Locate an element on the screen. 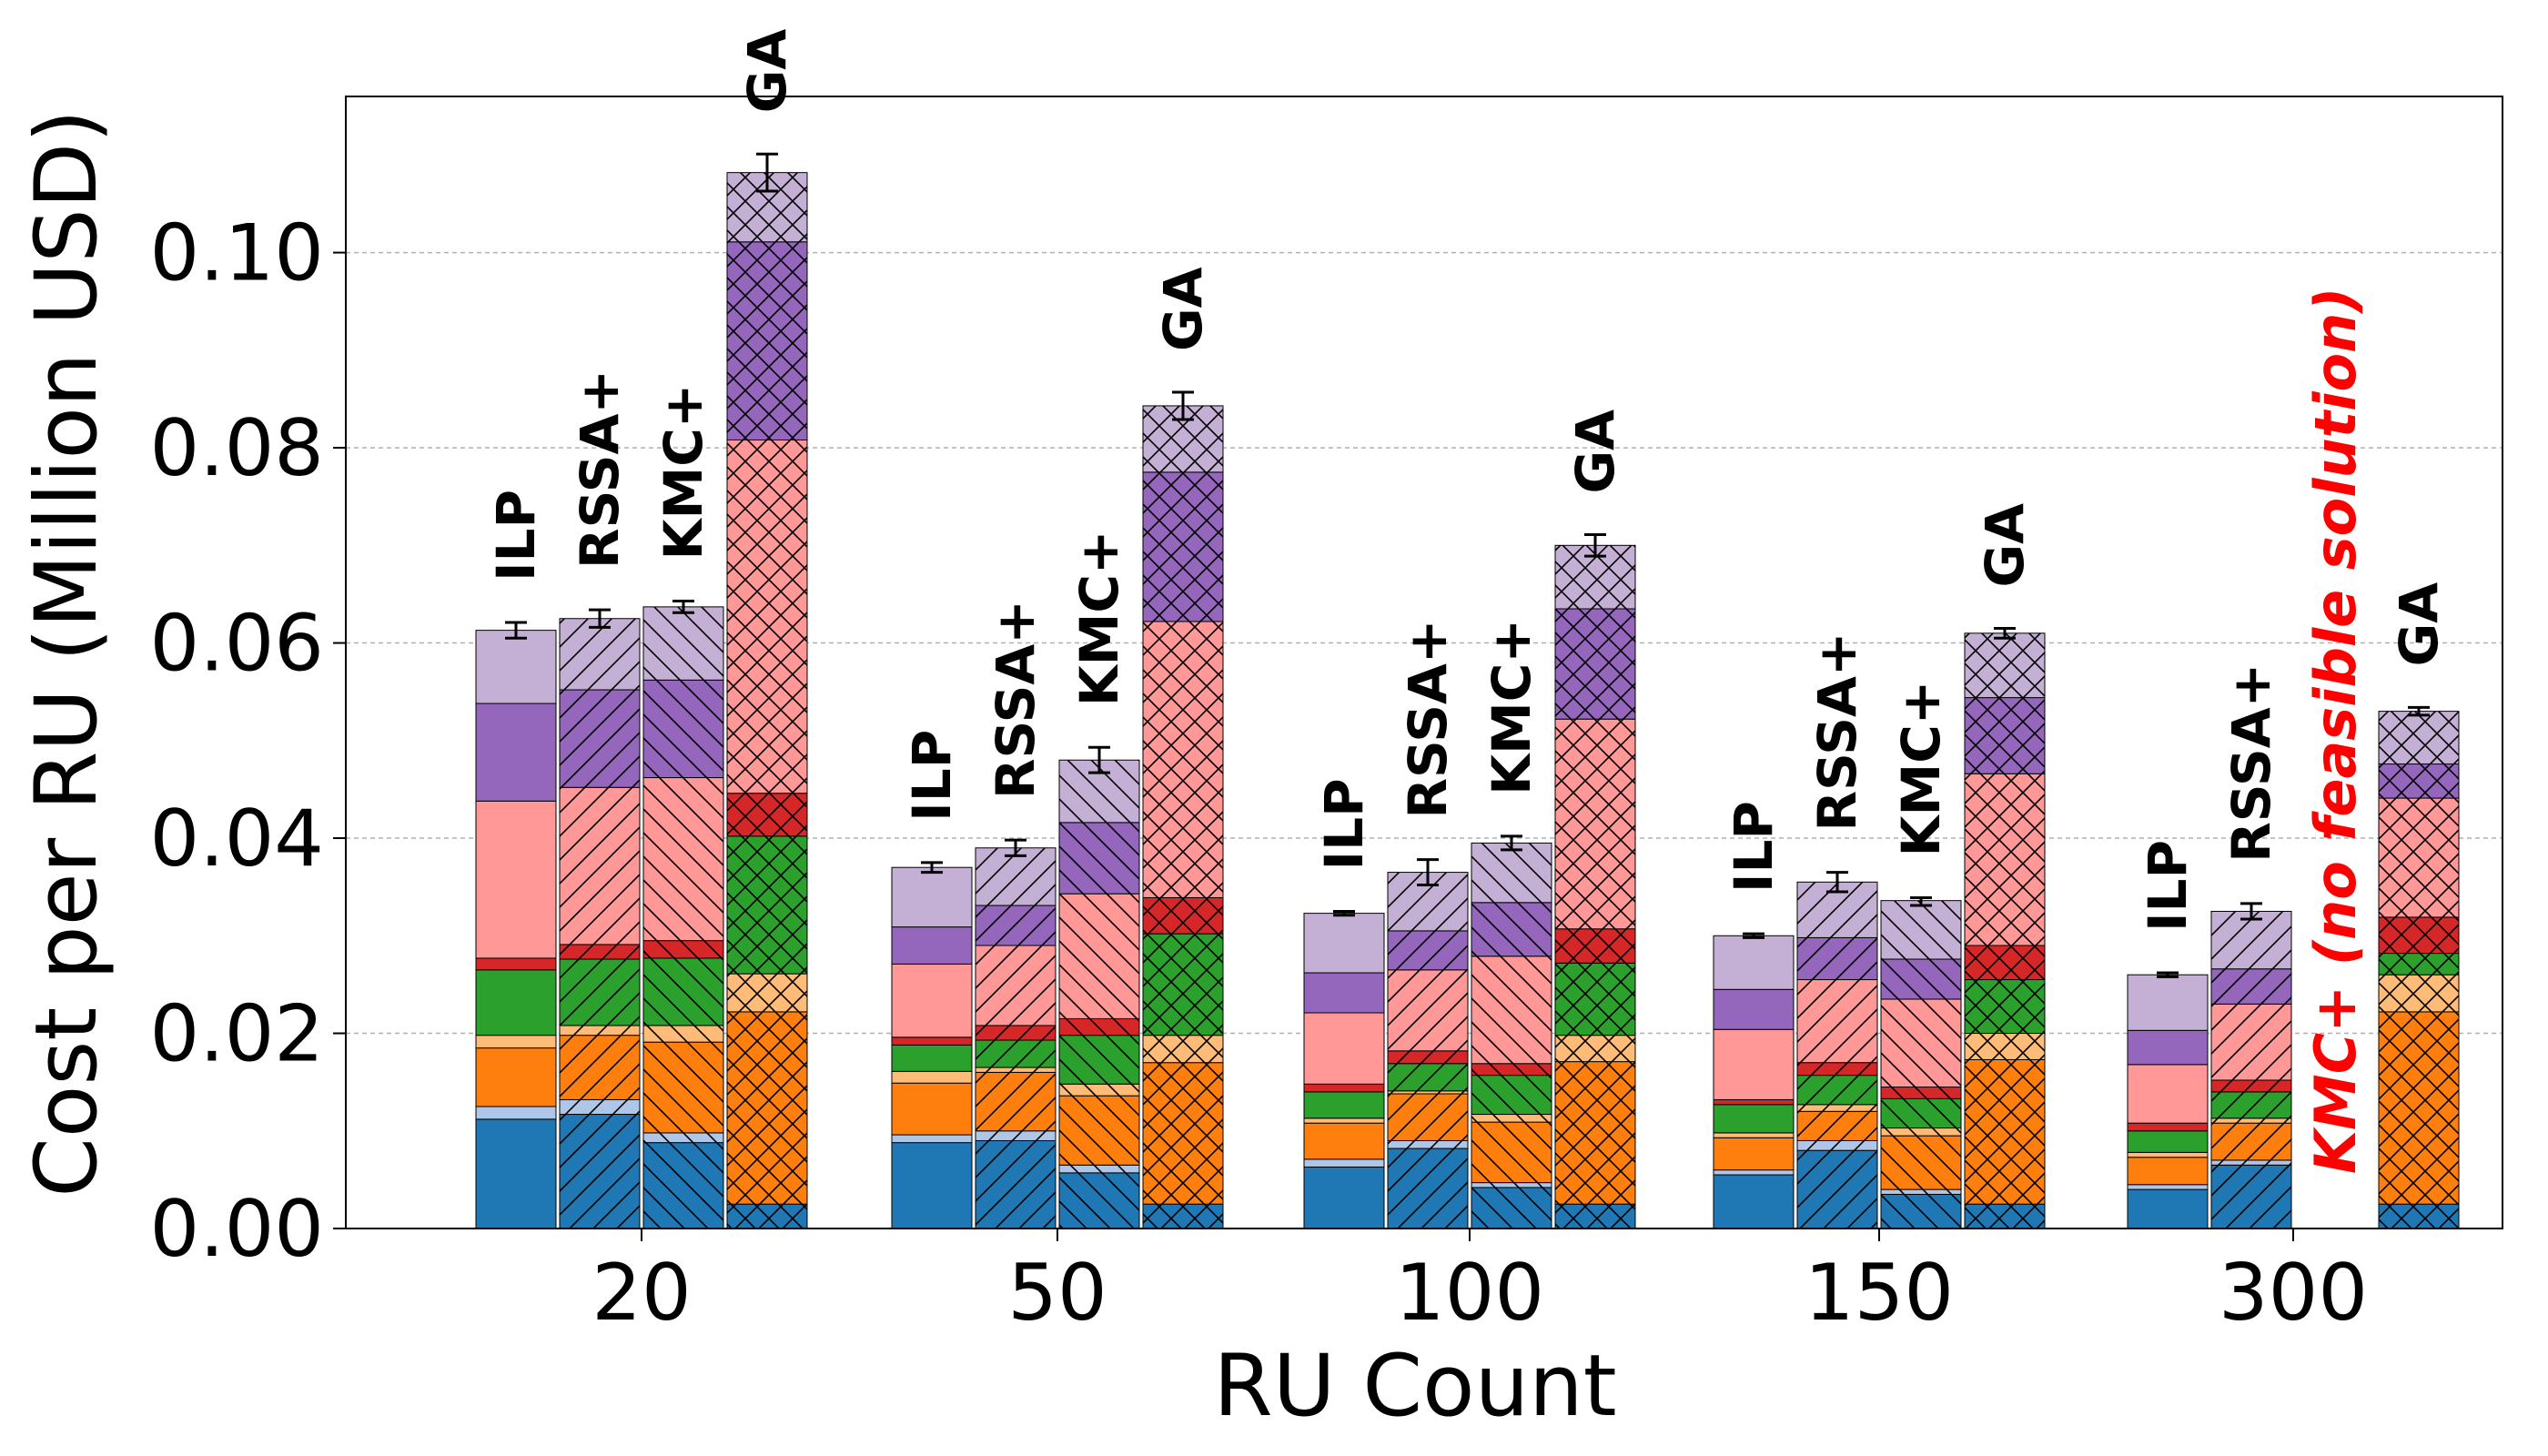 This screenshot has height=1456, width=2548. x-tick-label: 50 is located at coordinates (1057, 1294).